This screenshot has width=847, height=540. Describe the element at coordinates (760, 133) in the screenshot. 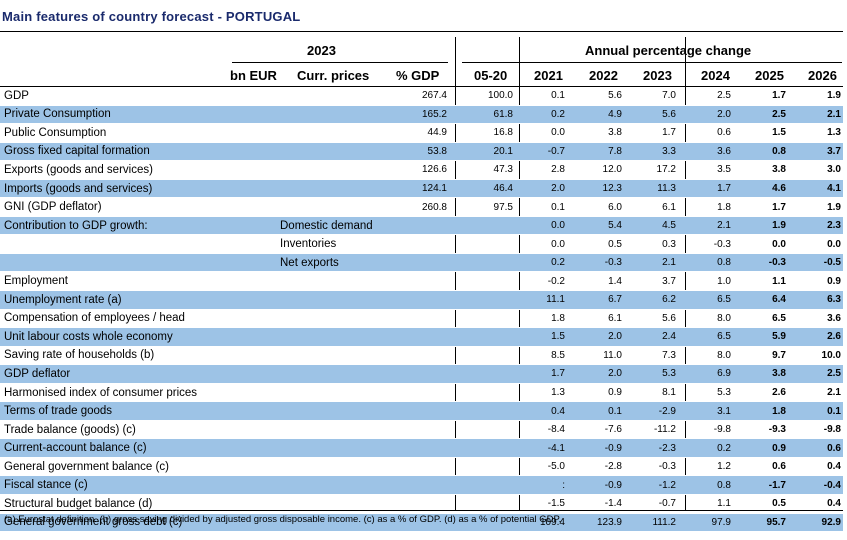

I see `table-cell: 1.5` at that location.